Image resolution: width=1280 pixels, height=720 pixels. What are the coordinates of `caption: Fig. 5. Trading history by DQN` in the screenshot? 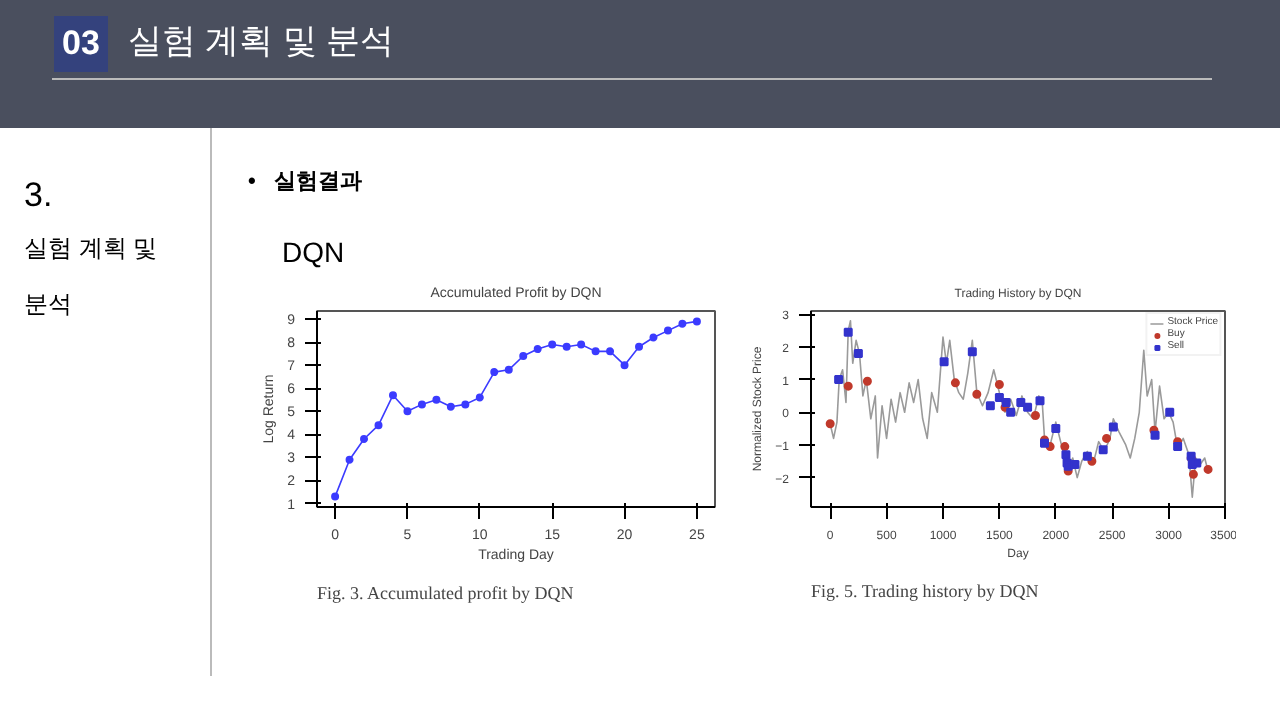 It's located at (925, 591).